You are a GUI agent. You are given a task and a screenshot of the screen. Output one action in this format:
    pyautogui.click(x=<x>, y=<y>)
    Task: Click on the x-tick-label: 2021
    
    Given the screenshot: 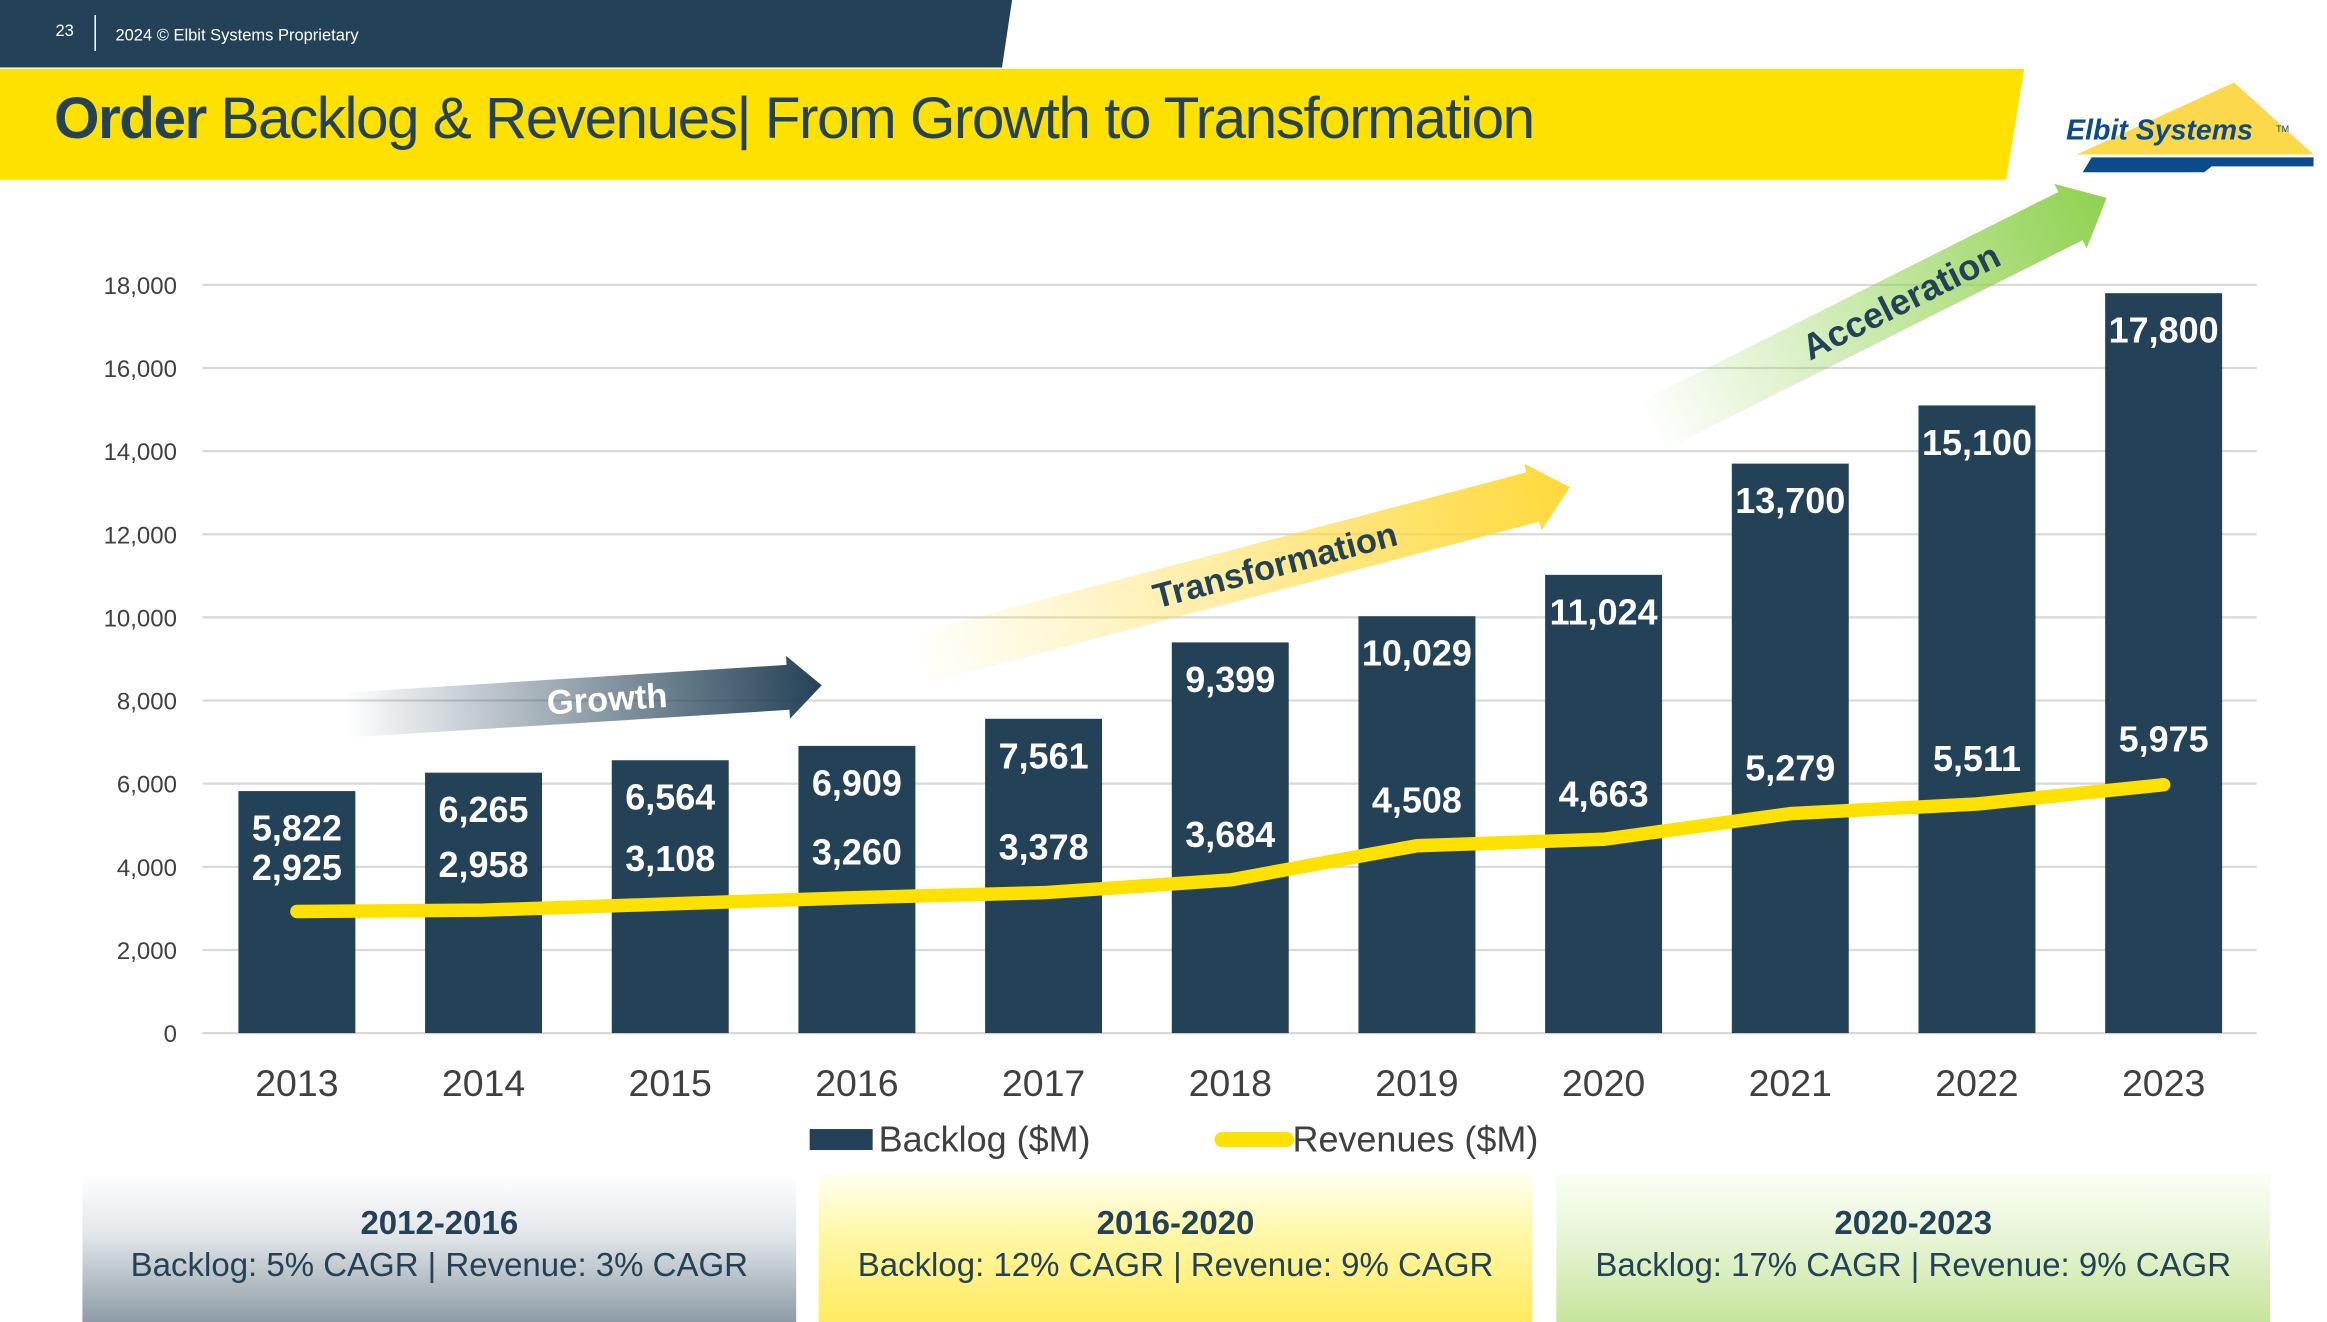 What is the action you would take?
    pyautogui.click(x=1790, y=1083)
    